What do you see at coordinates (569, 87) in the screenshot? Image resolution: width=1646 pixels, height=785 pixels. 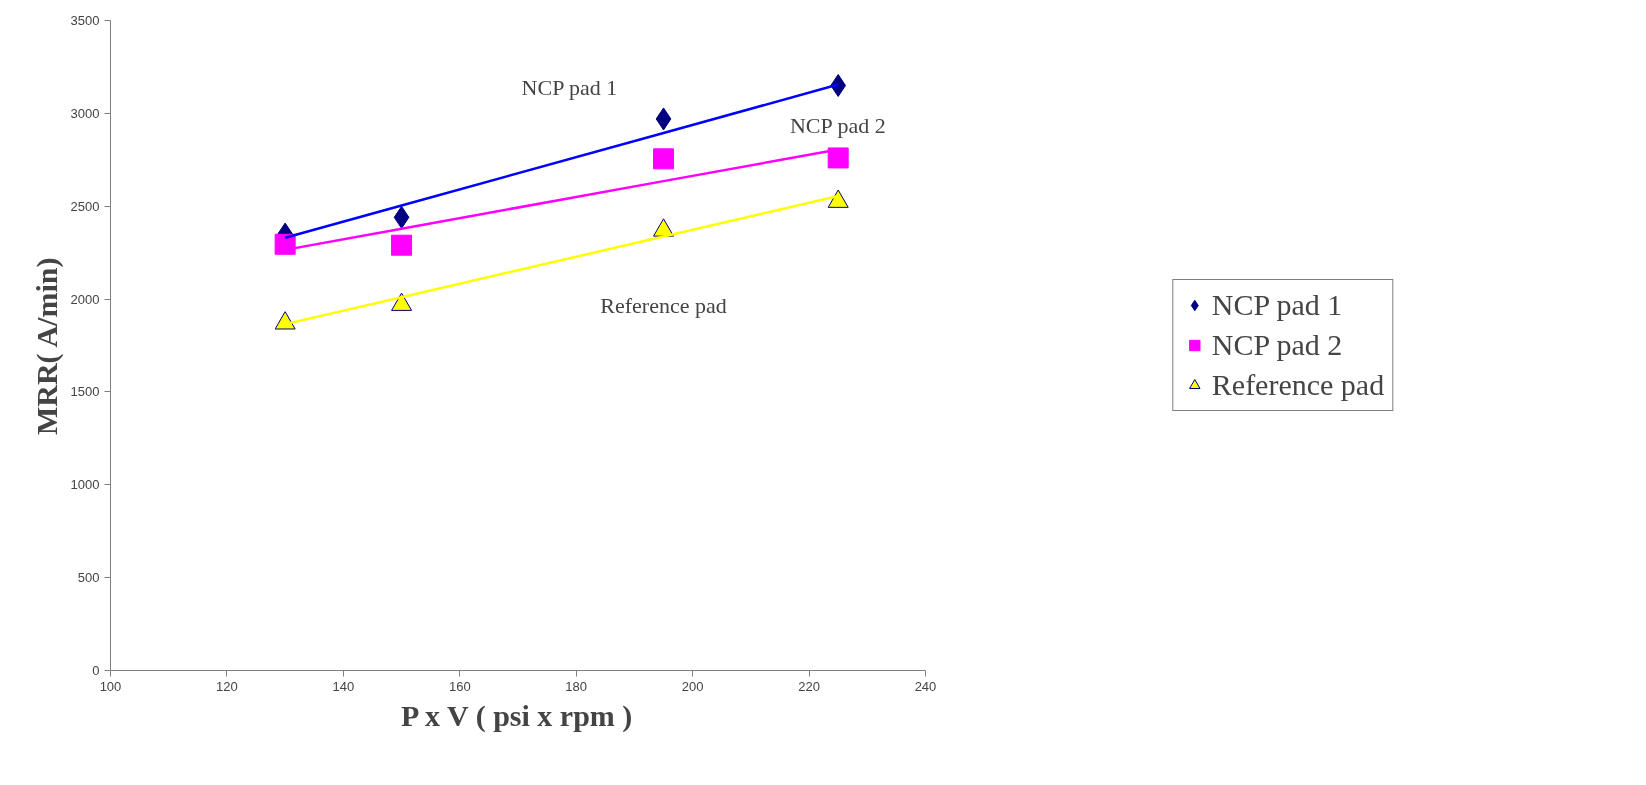 I see `annotation: NCP pad 1` at bounding box center [569, 87].